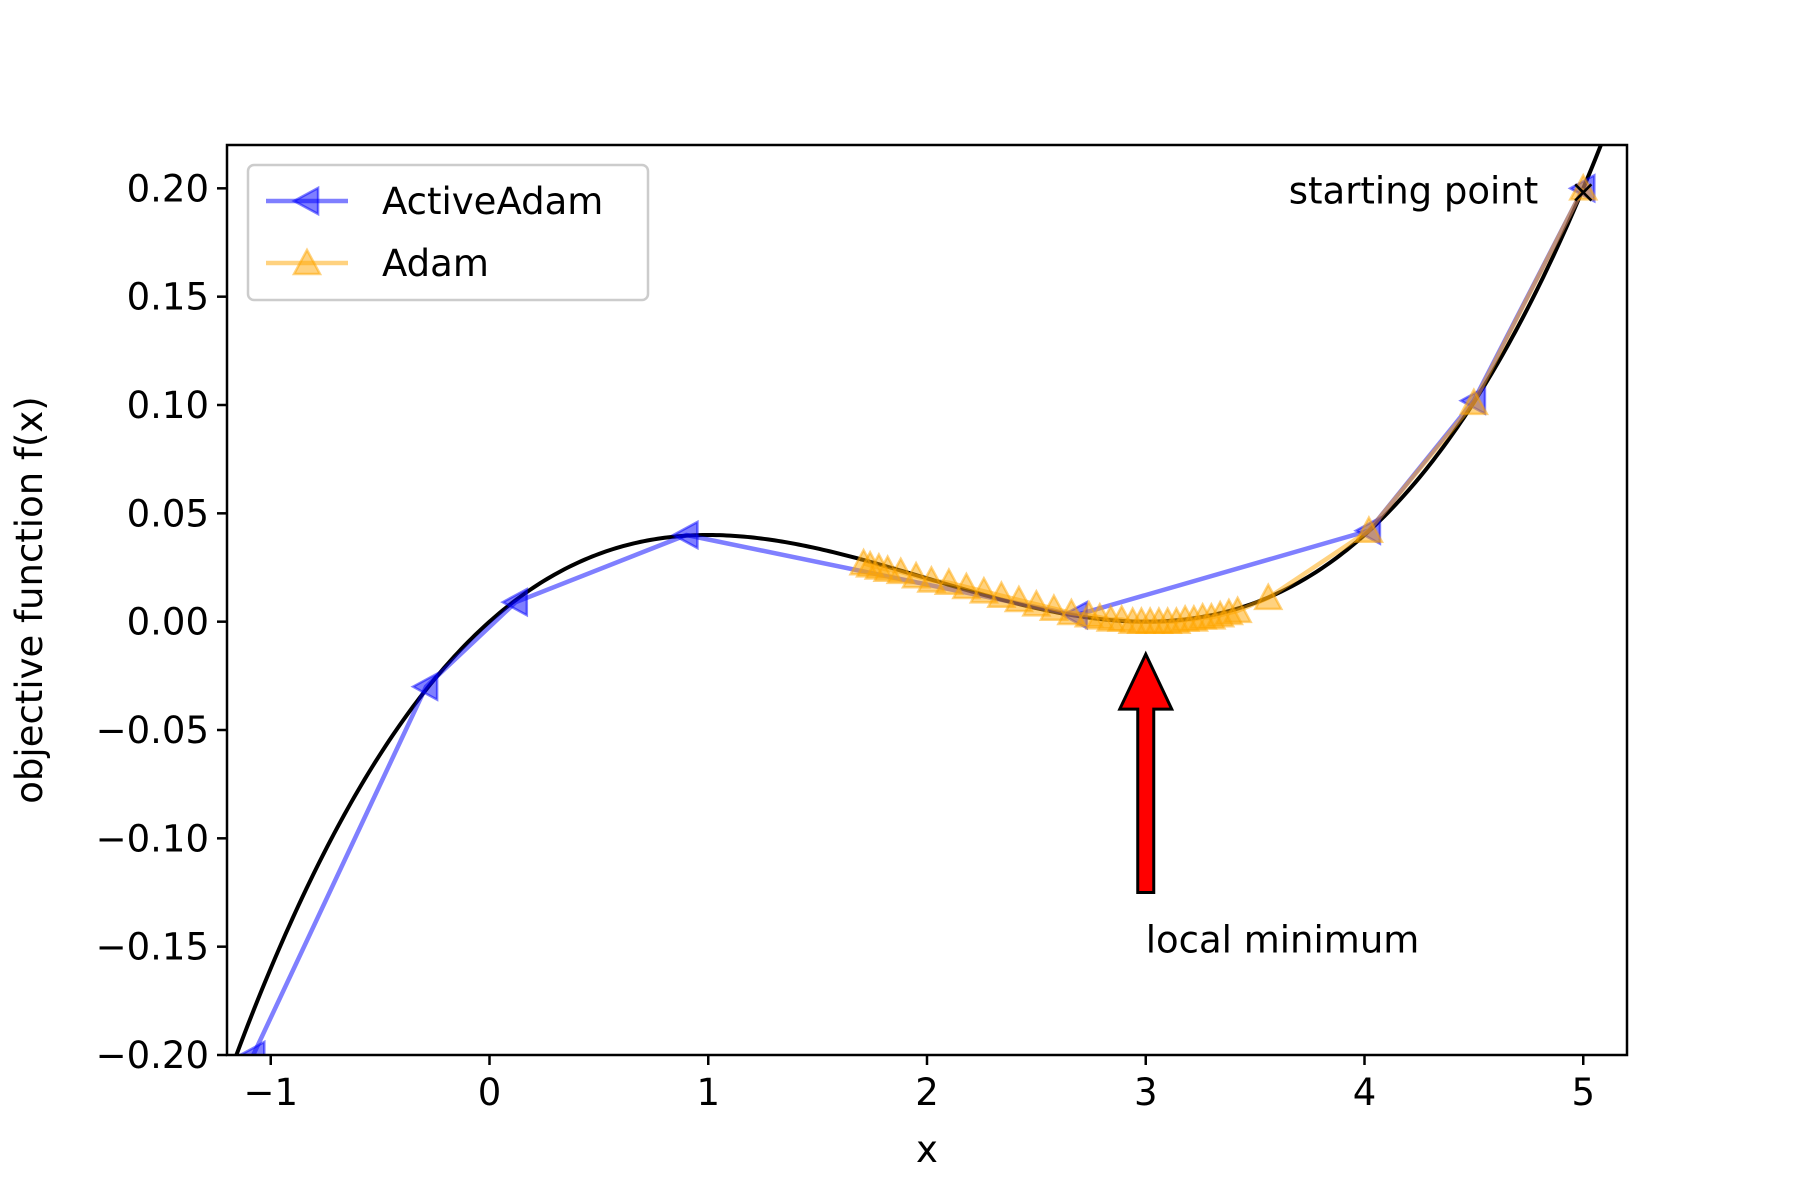  What do you see at coordinates (1414, 190) in the screenshot?
I see `starting-point-label: starting point` at bounding box center [1414, 190].